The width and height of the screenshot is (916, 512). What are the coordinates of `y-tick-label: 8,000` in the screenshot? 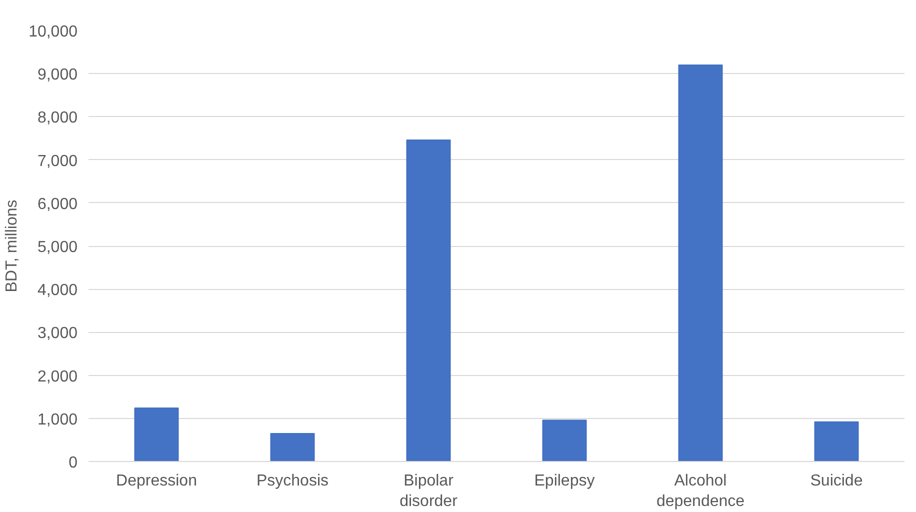 It's located at (57, 118).